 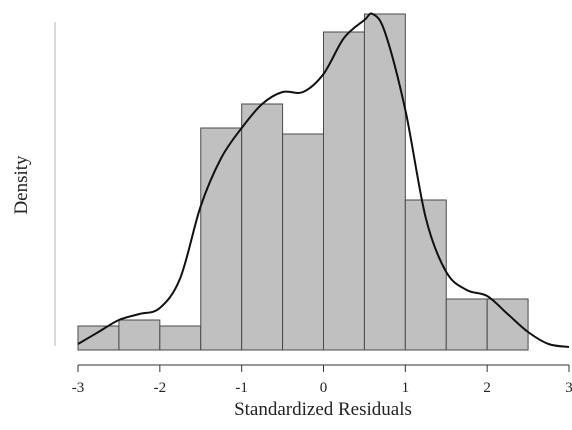 What do you see at coordinates (78, 388) in the screenshot?
I see `x-tick-label: -3` at bounding box center [78, 388].